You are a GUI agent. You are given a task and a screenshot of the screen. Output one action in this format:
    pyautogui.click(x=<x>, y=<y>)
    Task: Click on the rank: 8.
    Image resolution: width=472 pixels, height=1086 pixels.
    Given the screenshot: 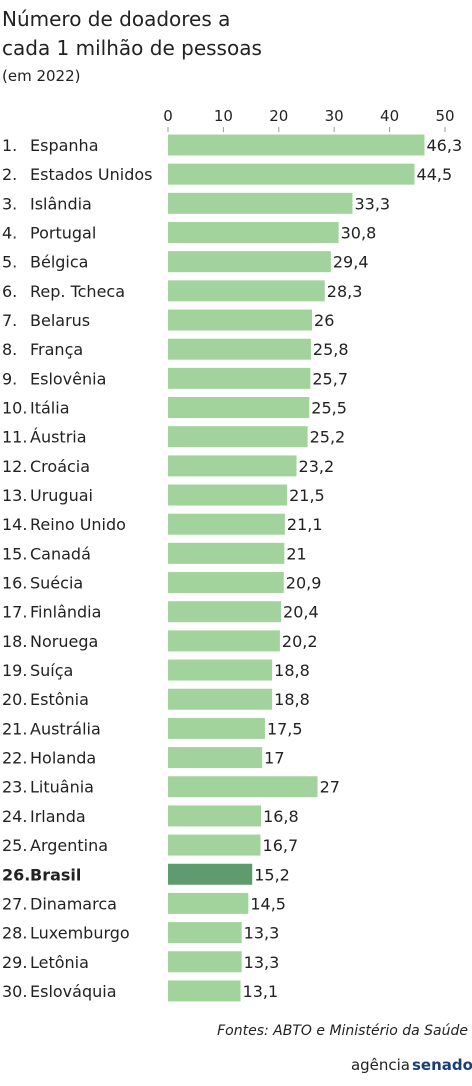 What is the action you would take?
    pyautogui.click(x=9, y=349)
    